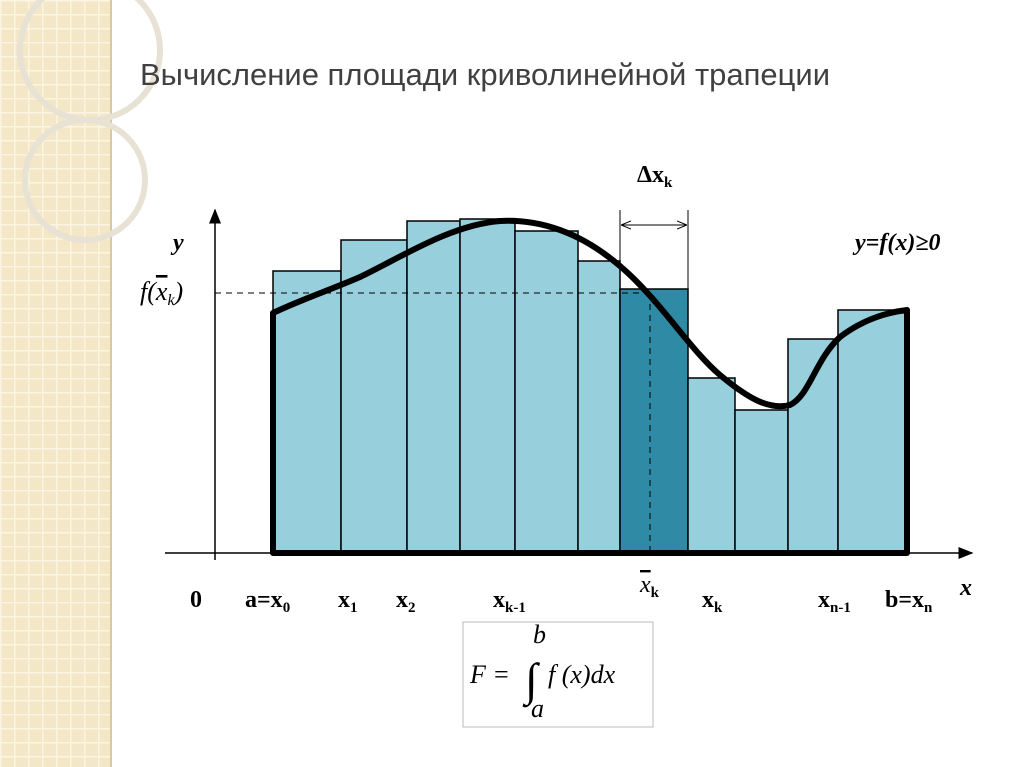 The width and height of the screenshot is (1024, 767). I want to click on y-axis-label: y, so click(177, 243).